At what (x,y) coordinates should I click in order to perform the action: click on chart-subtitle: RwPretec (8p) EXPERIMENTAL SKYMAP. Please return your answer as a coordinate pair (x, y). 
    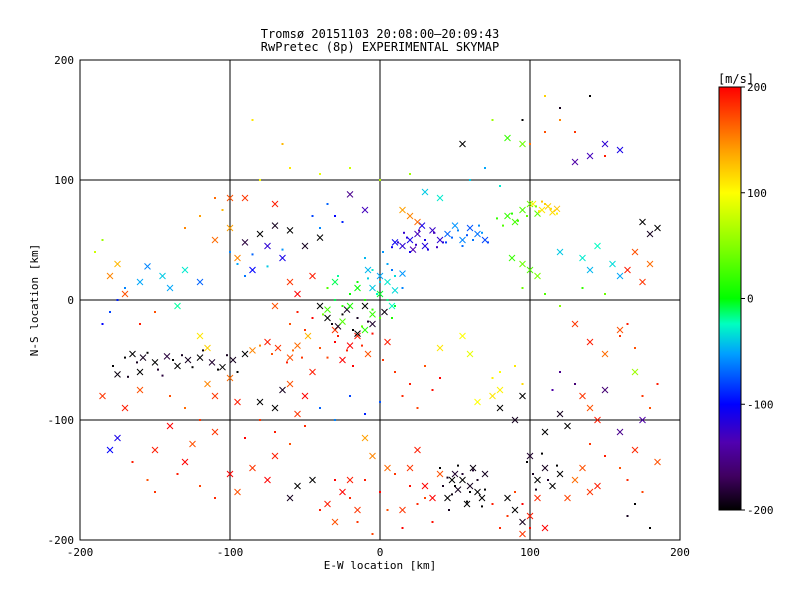
    Looking at the image, I should click on (380, 47).